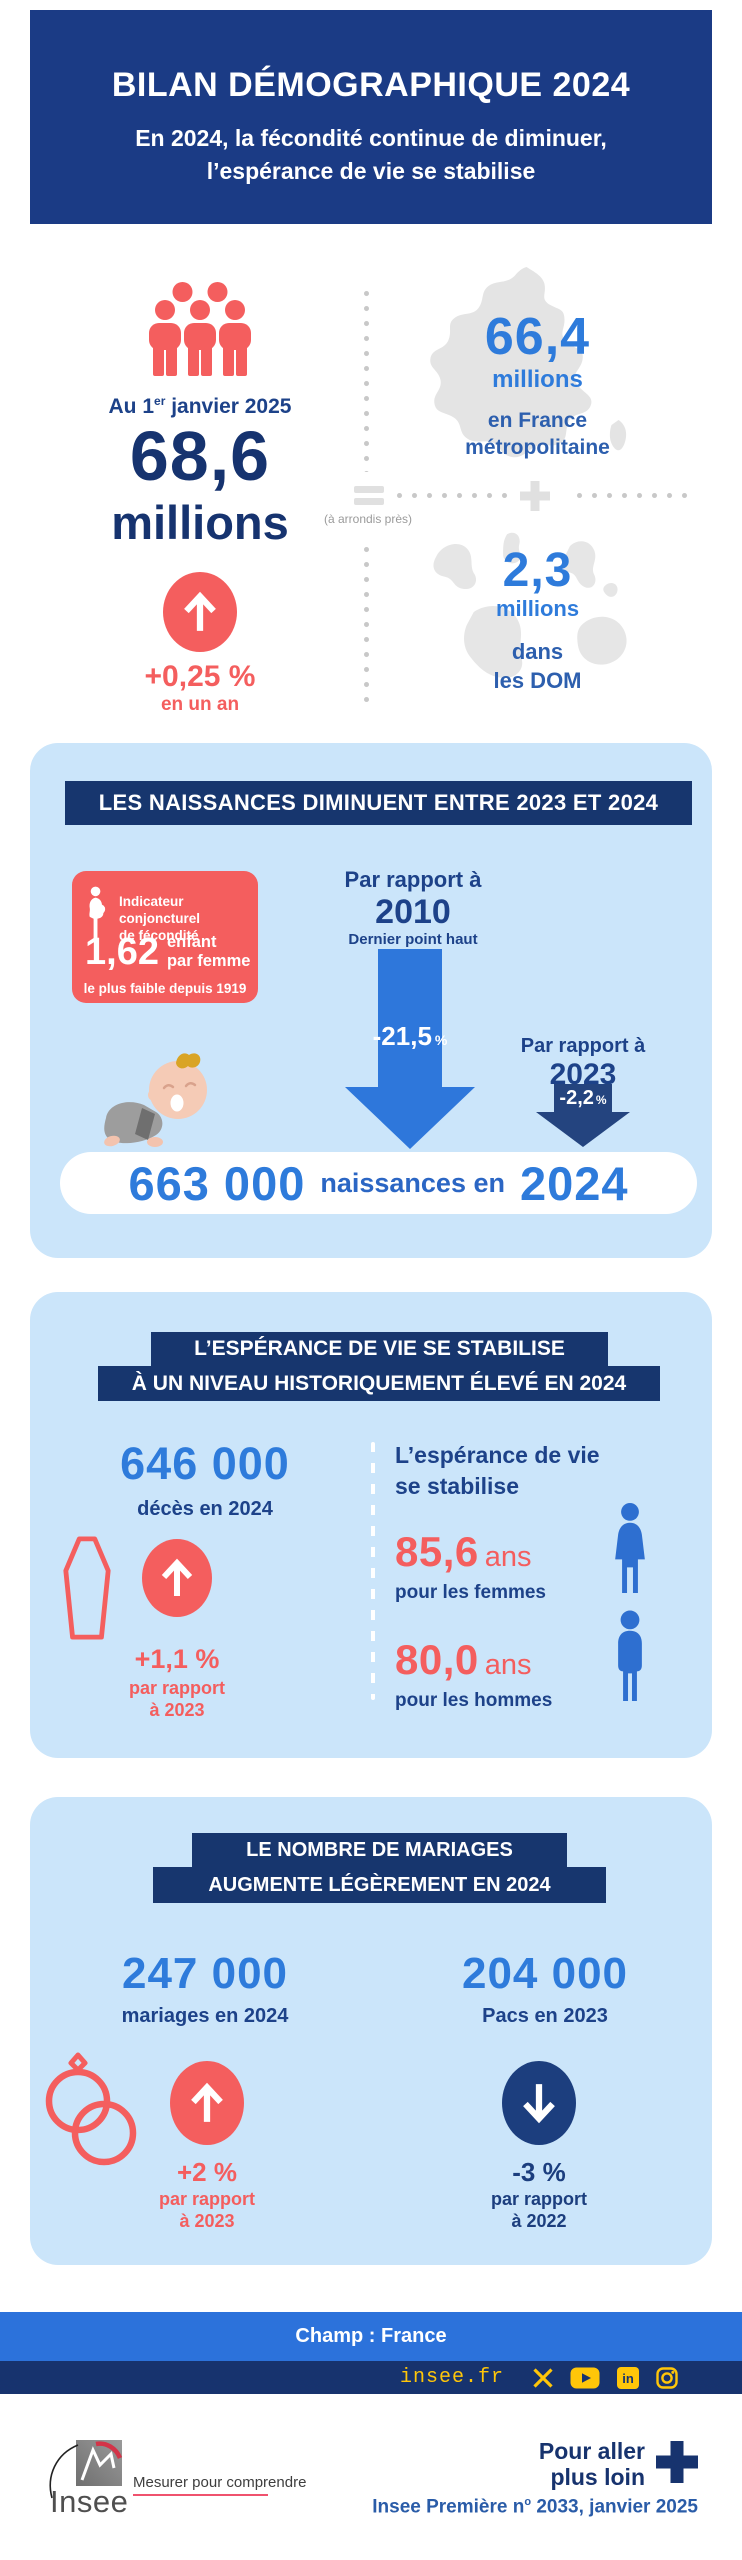  Describe the element at coordinates (451, 2377) in the screenshot. I see `website-link: insee.fr` at that location.